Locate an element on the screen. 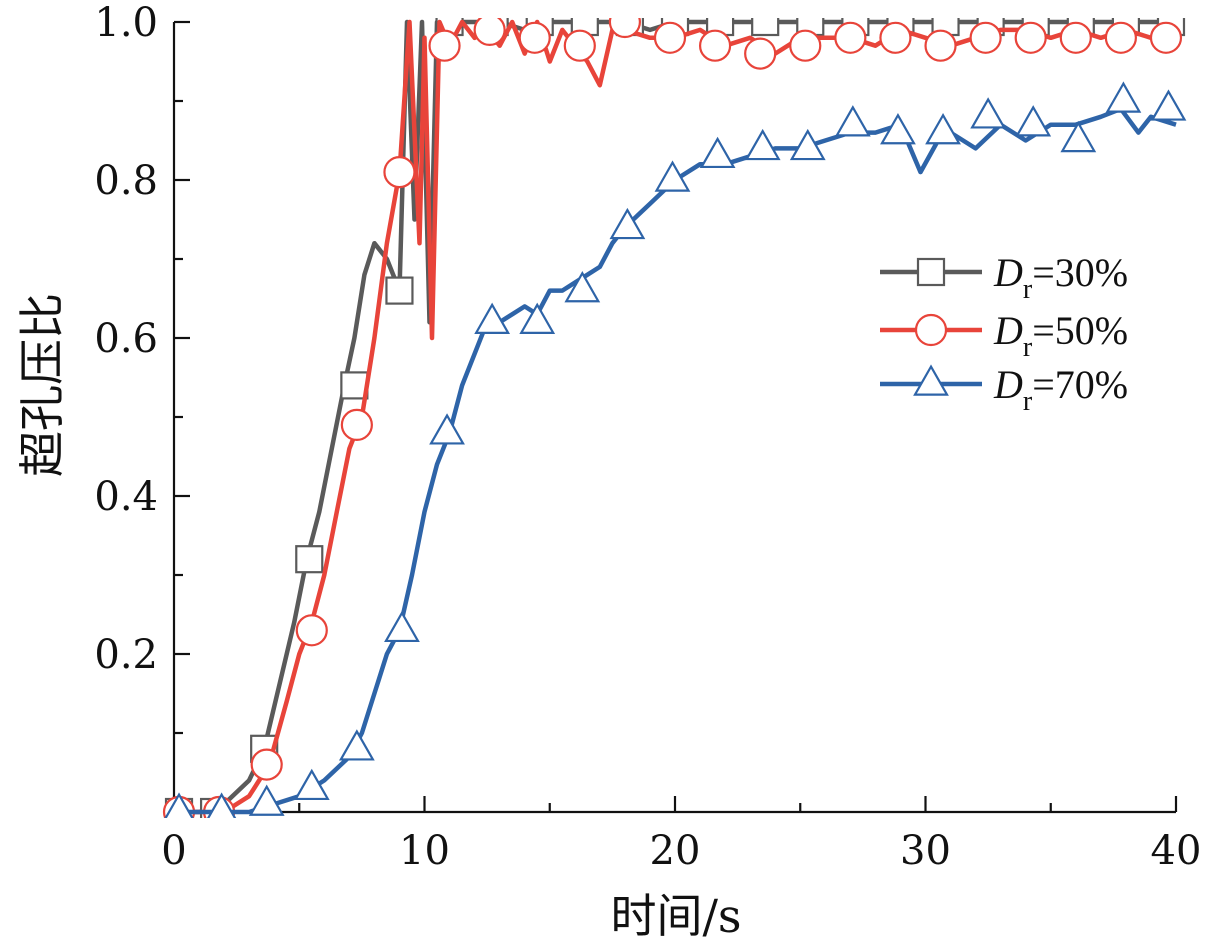  legend-label: Dr=50% is located at coordinates (1060, 335).